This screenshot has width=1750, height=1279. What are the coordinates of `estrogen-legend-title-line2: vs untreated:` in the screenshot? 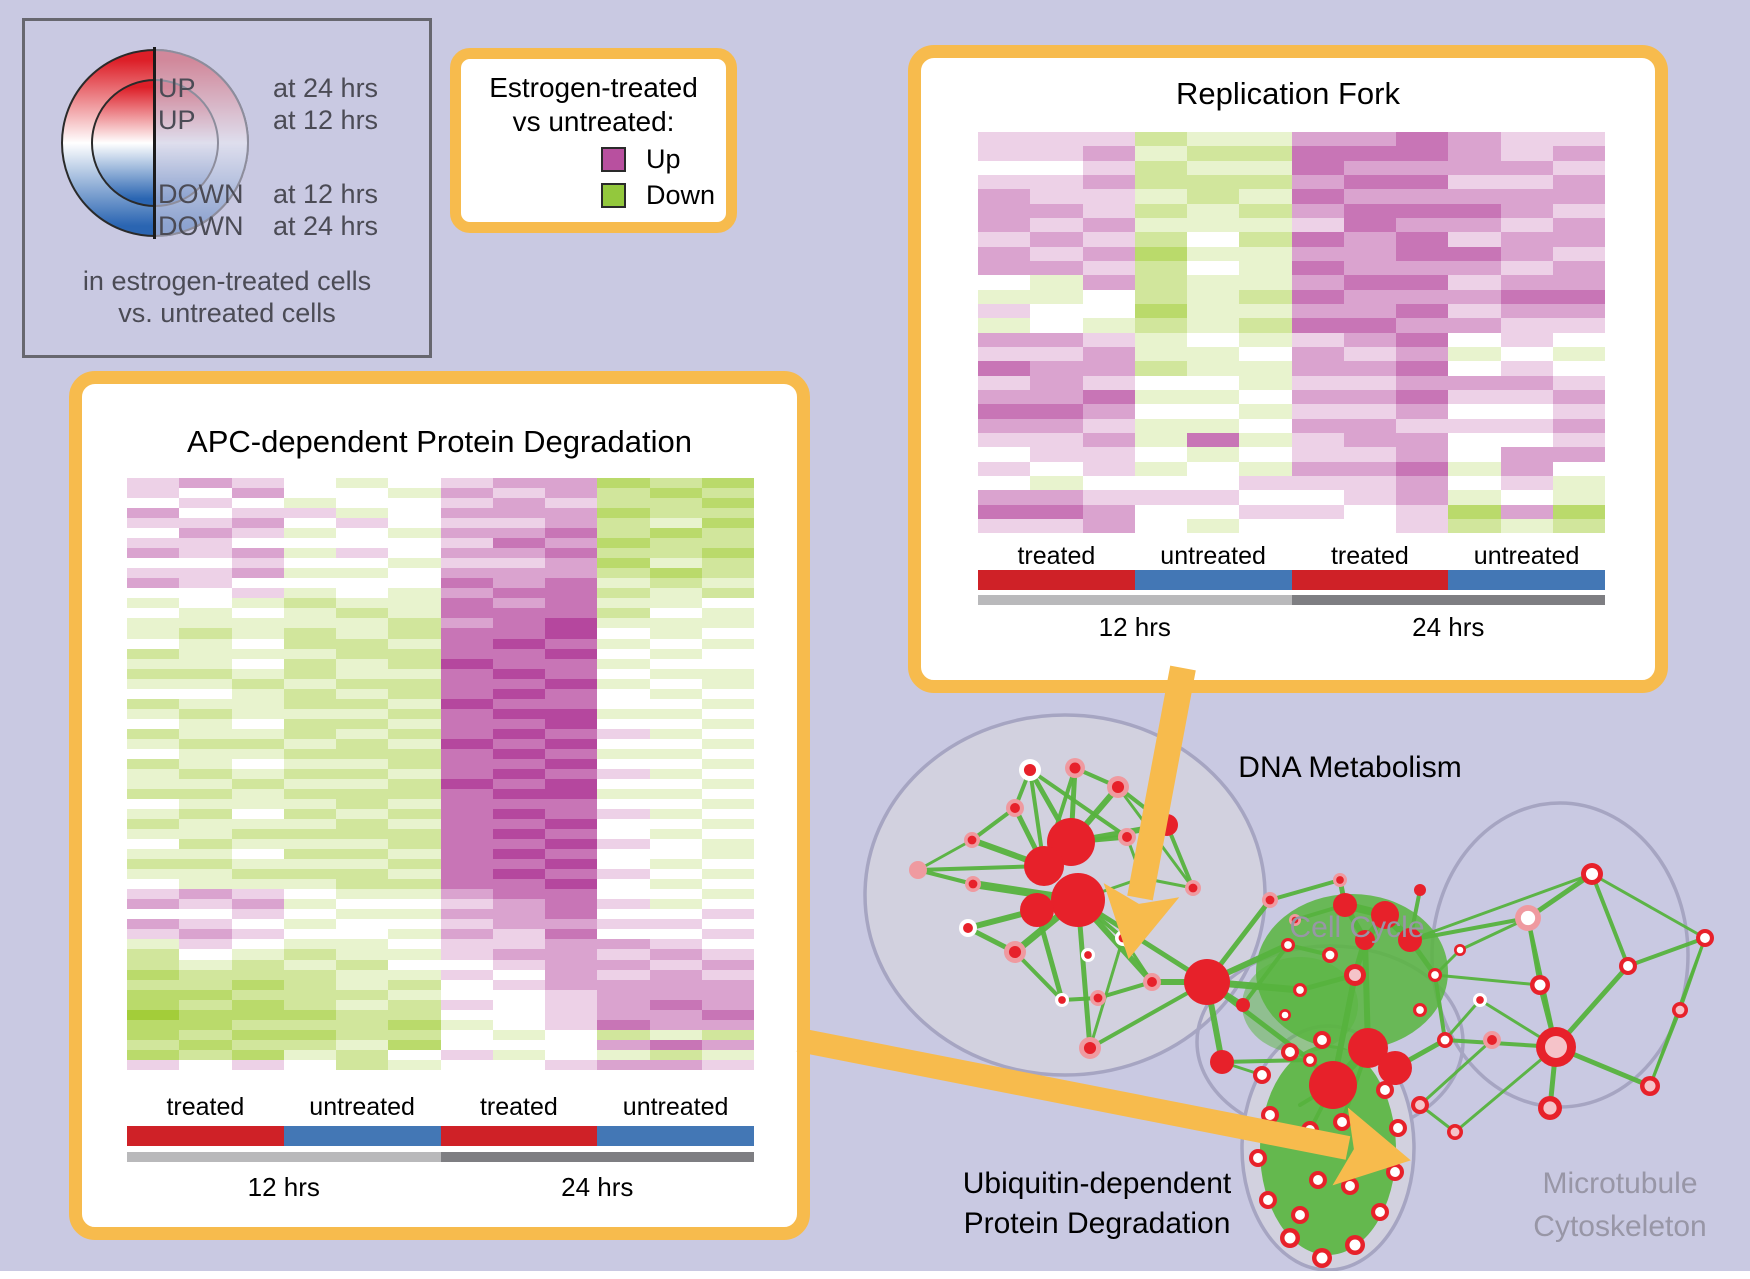 It's located at (593, 121).